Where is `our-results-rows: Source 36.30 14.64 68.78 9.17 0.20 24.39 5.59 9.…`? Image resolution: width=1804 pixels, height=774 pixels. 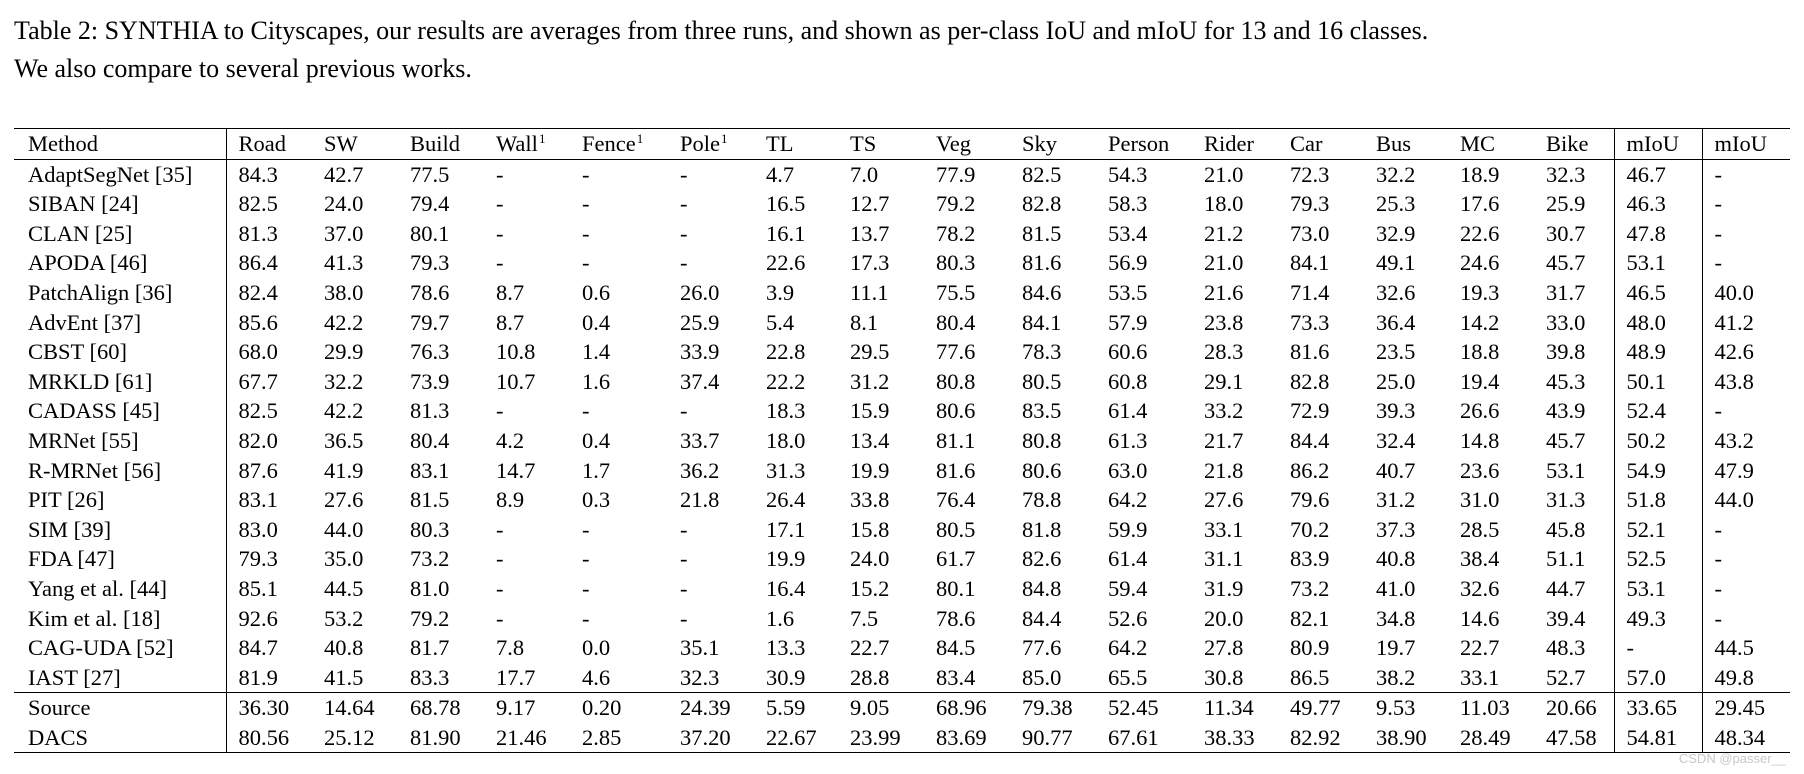 our-results-rows: Source 36.30 14.64 68.78 9.17 0.20 24.39 5.59 9.… is located at coordinates (902, 722).